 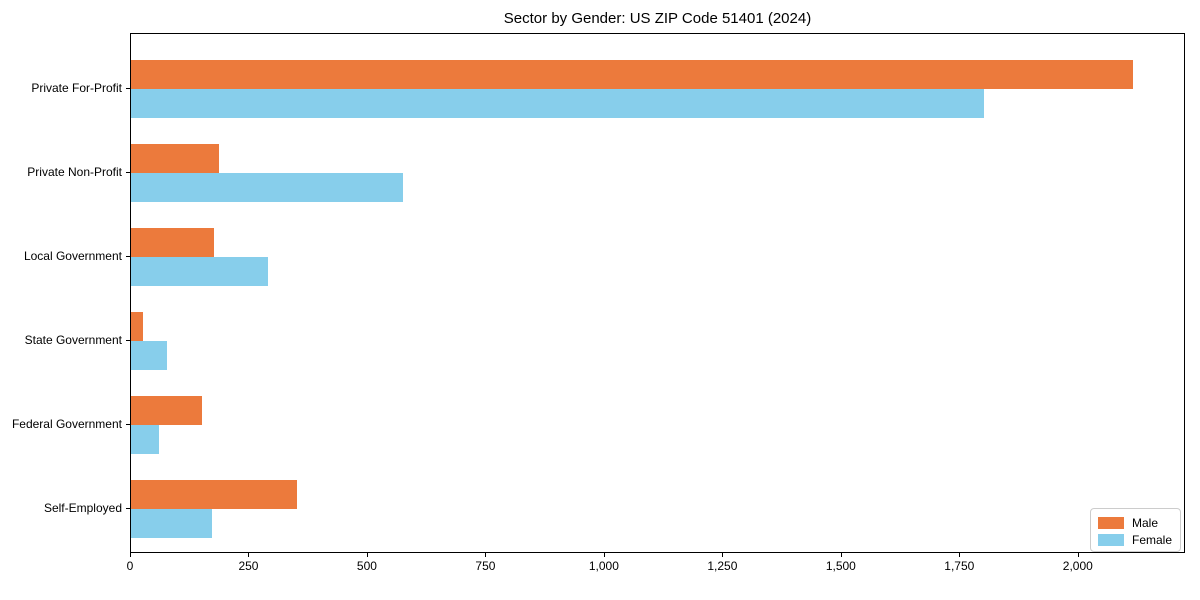 What do you see at coordinates (1077, 566) in the screenshot?
I see `x-tick-label-2-000: 2,000` at bounding box center [1077, 566].